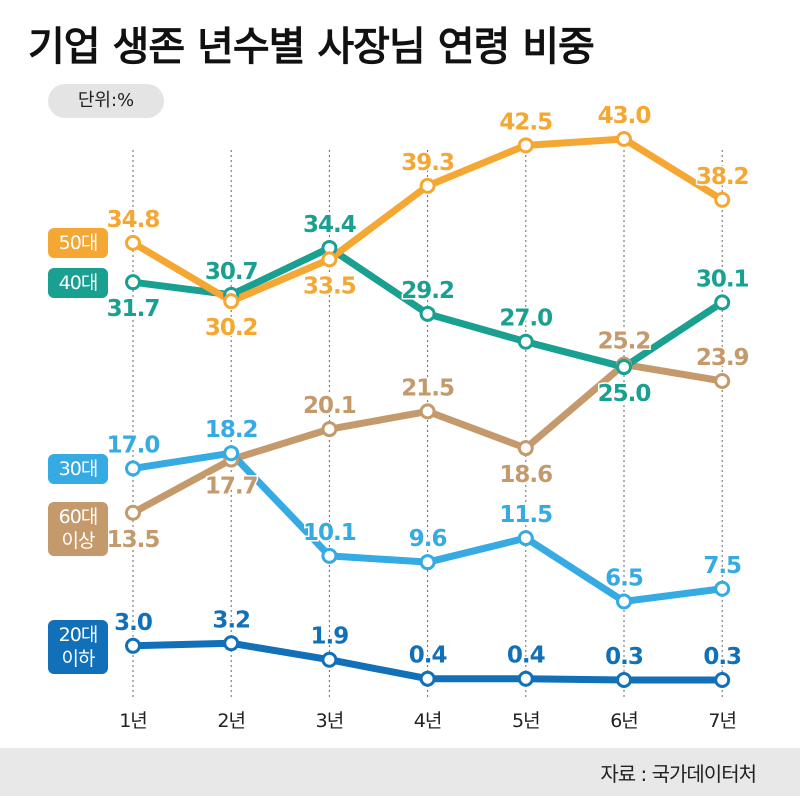 Image resolution: width=800 pixels, height=796 pixels. Describe the element at coordinates (722, 566) in the screenshot. I see `data-label: 7.5` at that location.